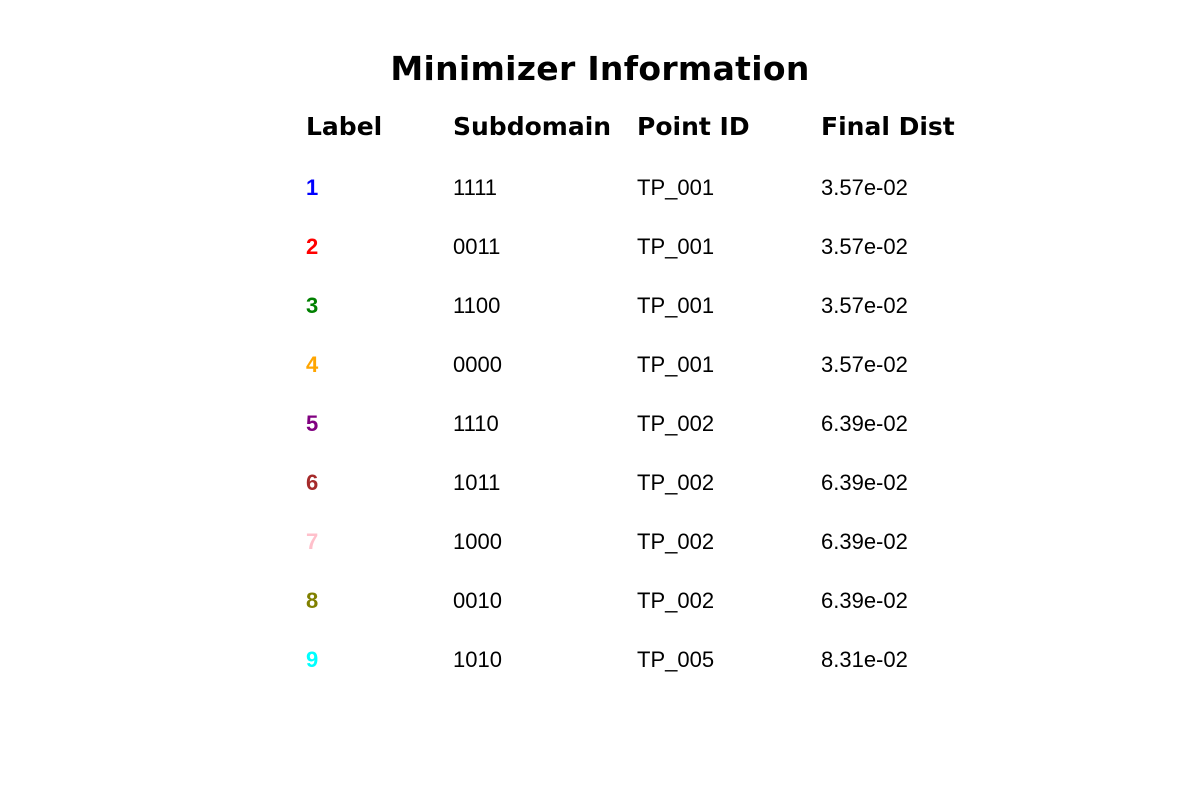 The width and height of the screenshot is (1200, 800). I want to click on table-title: Minimizer Information, so click(600, 68).